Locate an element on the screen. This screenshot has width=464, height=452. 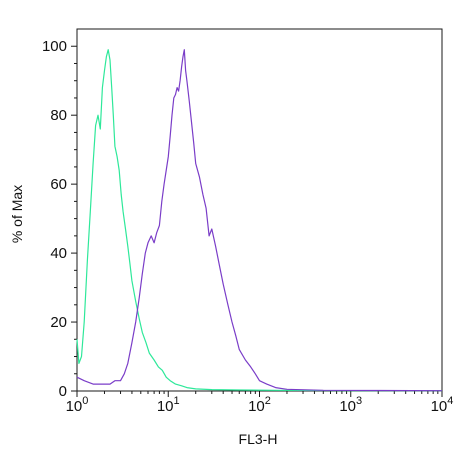
x-axis-ticks: 10⁰ 10¹ 10² 10³ 10⁴ is located at coordinates (260, 403).